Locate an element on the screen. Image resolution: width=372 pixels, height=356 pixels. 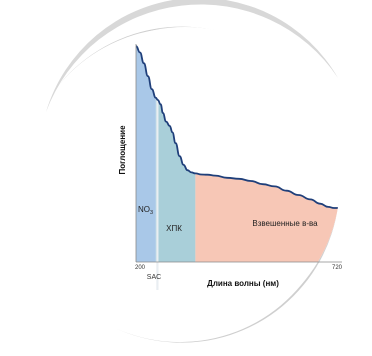
region-label-tss: Взвешенные в-ва is located at coordinates (285, 223).